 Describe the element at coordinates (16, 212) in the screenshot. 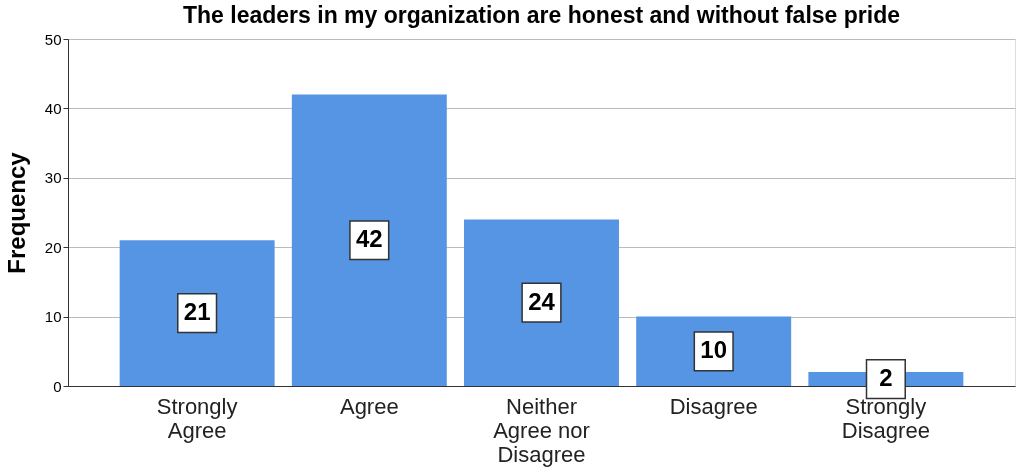

I see `y-axis-title: Frequency` at that location.